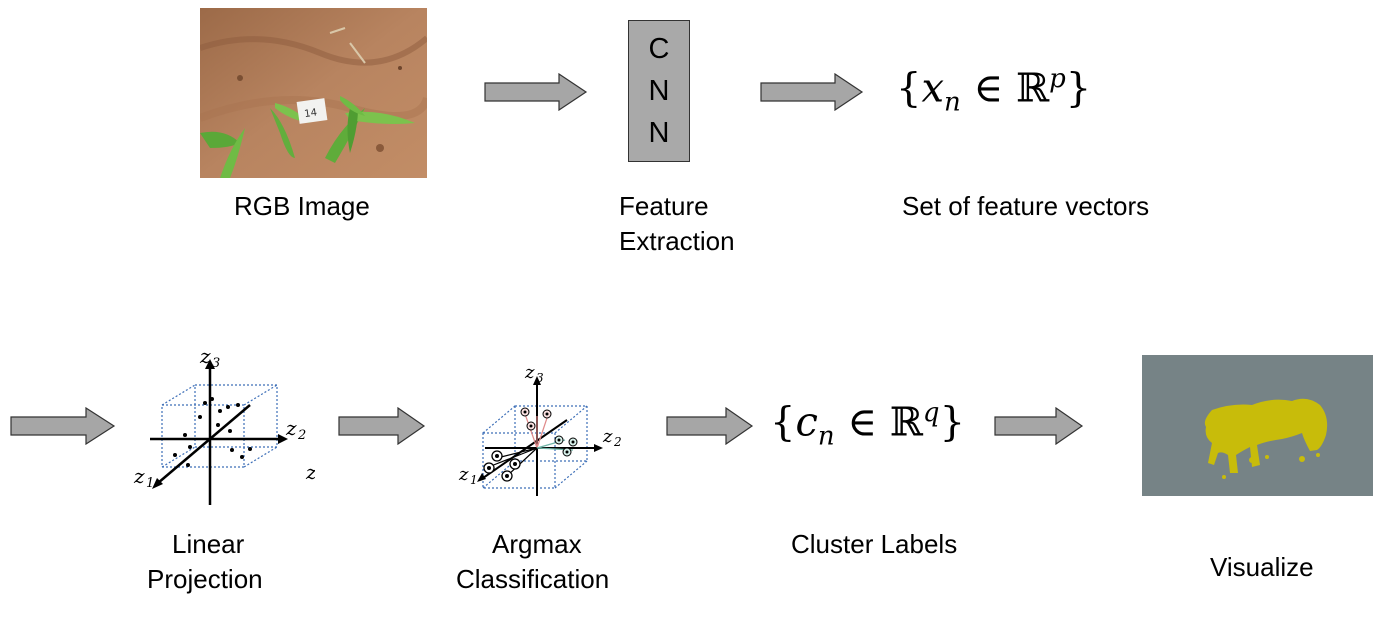 Image resolution: width=1383 pixels, height=617 pixels. I want to click on cnn-block: C N N, so click(659, 91).